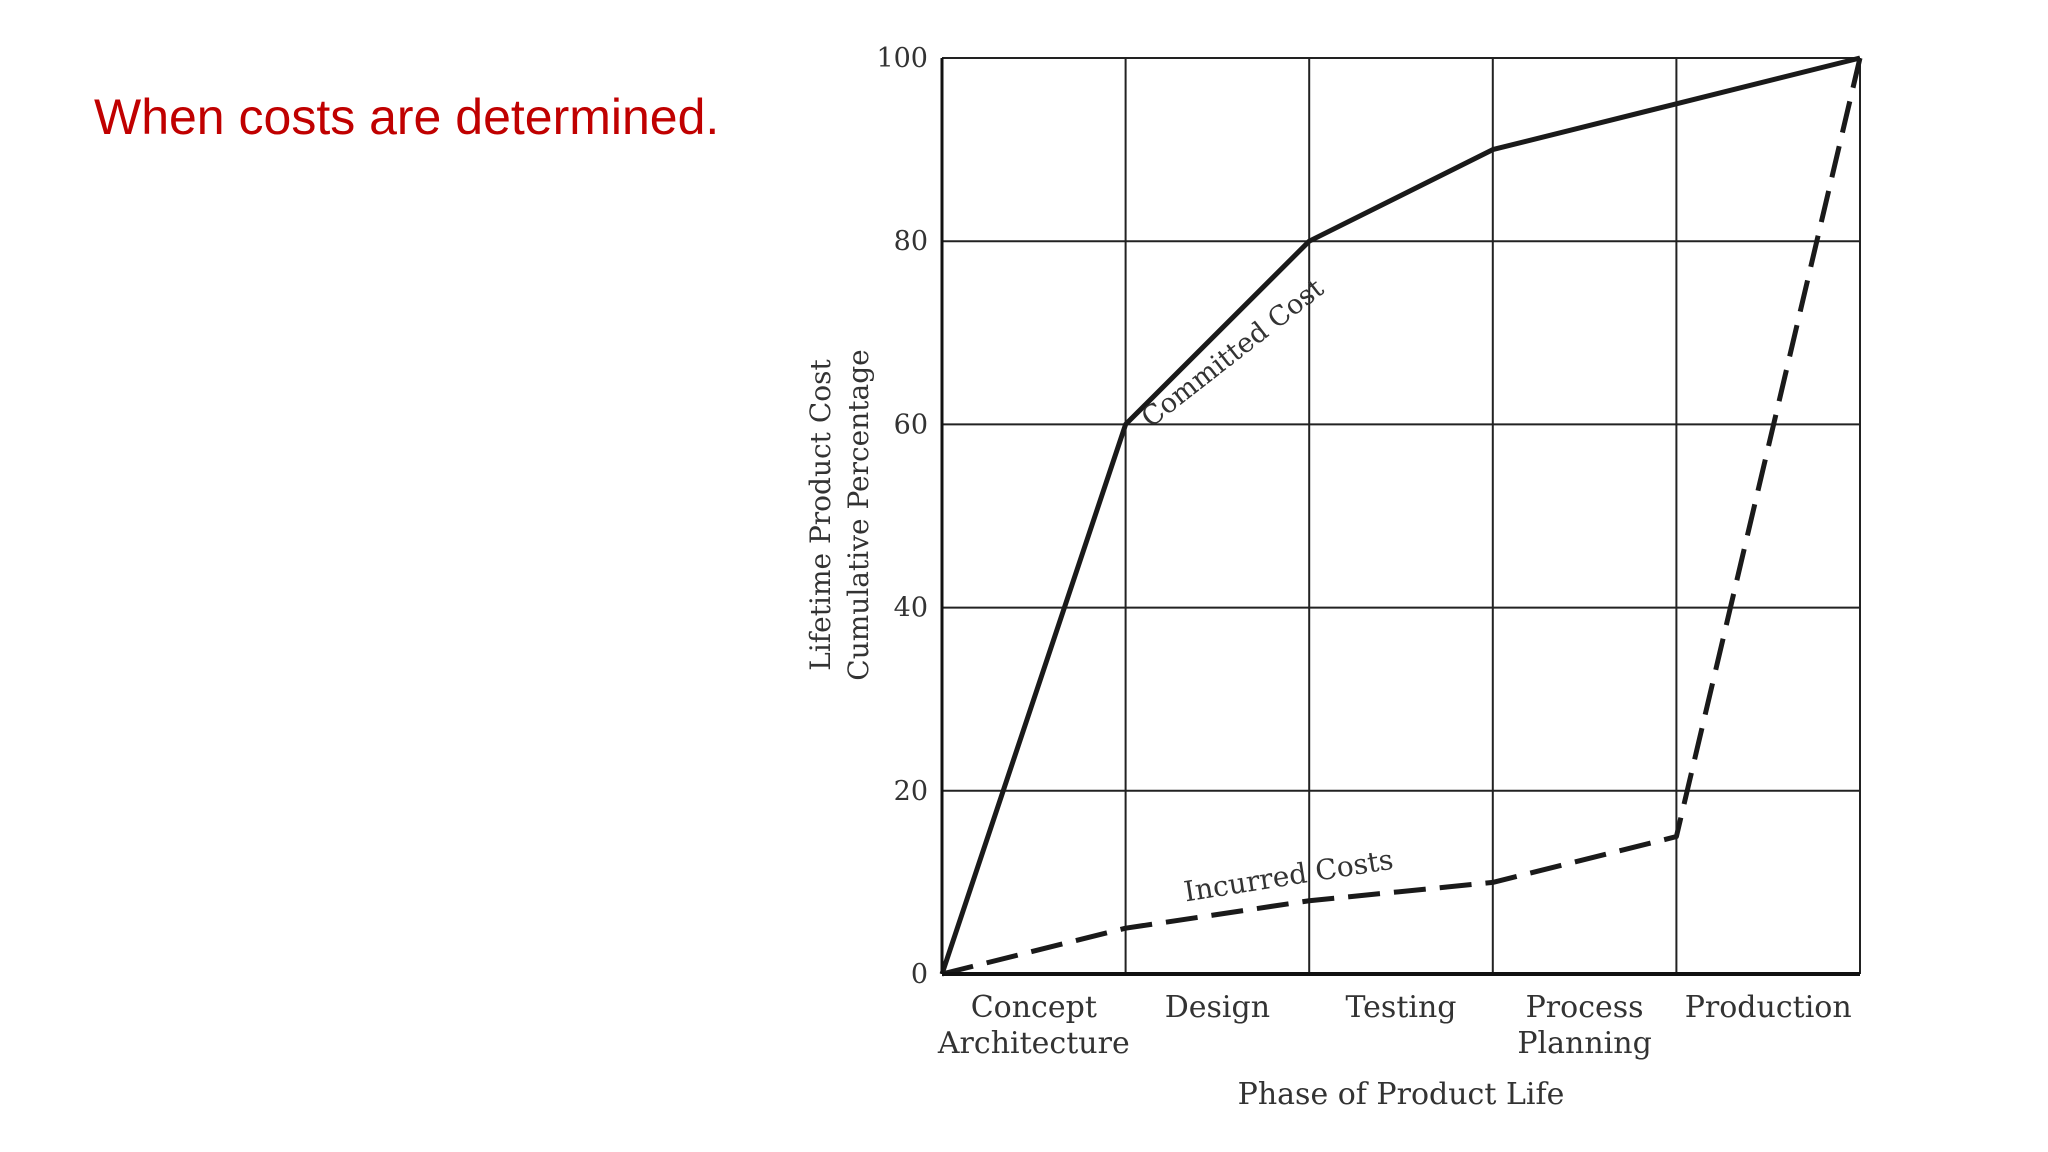 The image size is (2048, 1152). Describe the element at coordinates (1400, 1007) in the screenshot. I see `x-tick-label: Testing` at that location.